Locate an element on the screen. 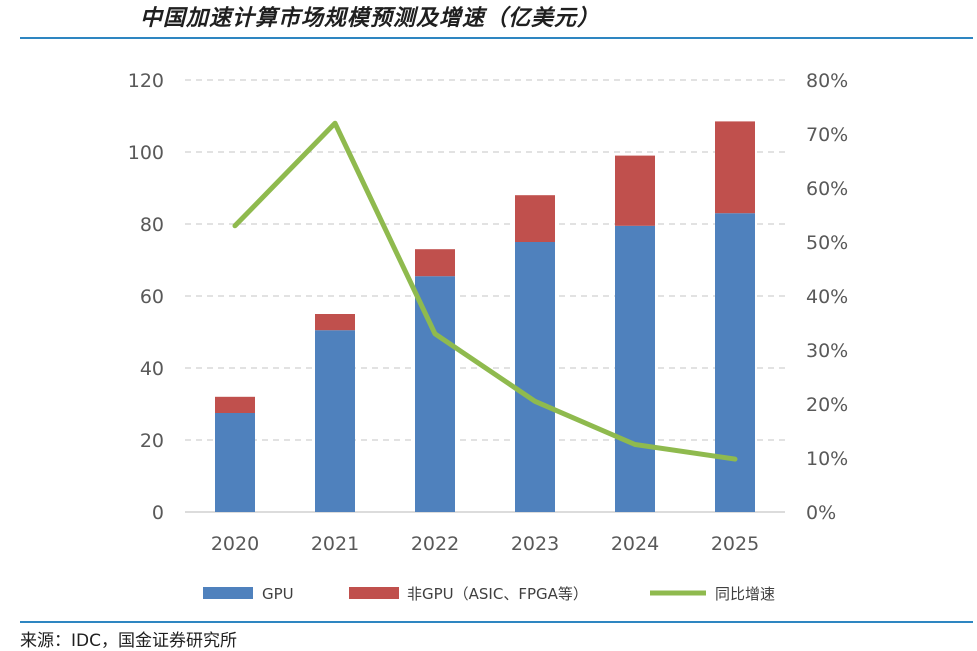 Image resolution: width=977 pixels, height=651 pixels. x-tick-label: 2021 is located at coordinates (335, 544).